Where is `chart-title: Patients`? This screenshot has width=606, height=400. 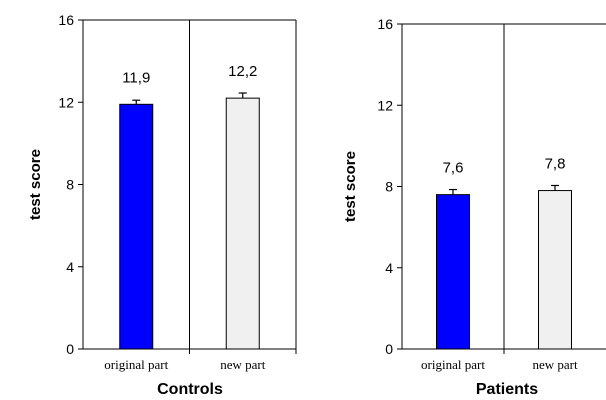 chart-title: Patients is located at coordinates (507, 389).